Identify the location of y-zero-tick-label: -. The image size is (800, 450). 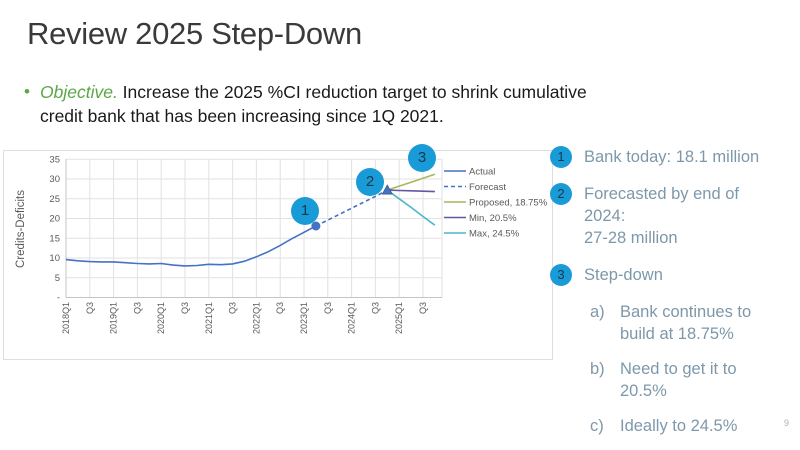
(58, 298).